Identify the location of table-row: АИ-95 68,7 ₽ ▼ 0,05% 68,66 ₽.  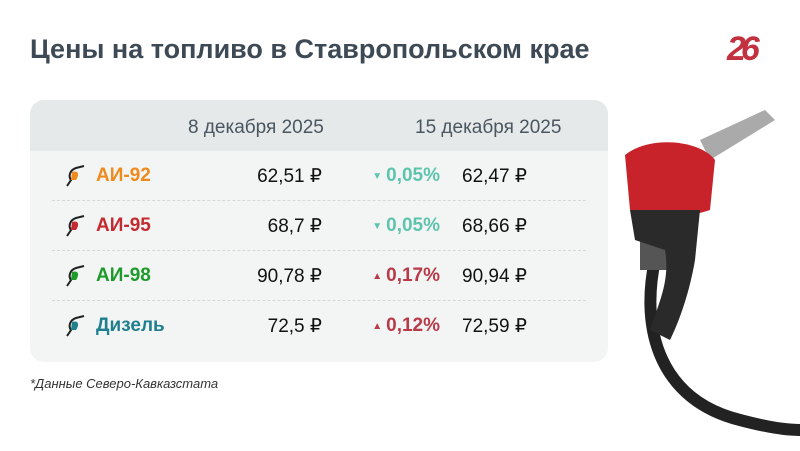
(319, 226).